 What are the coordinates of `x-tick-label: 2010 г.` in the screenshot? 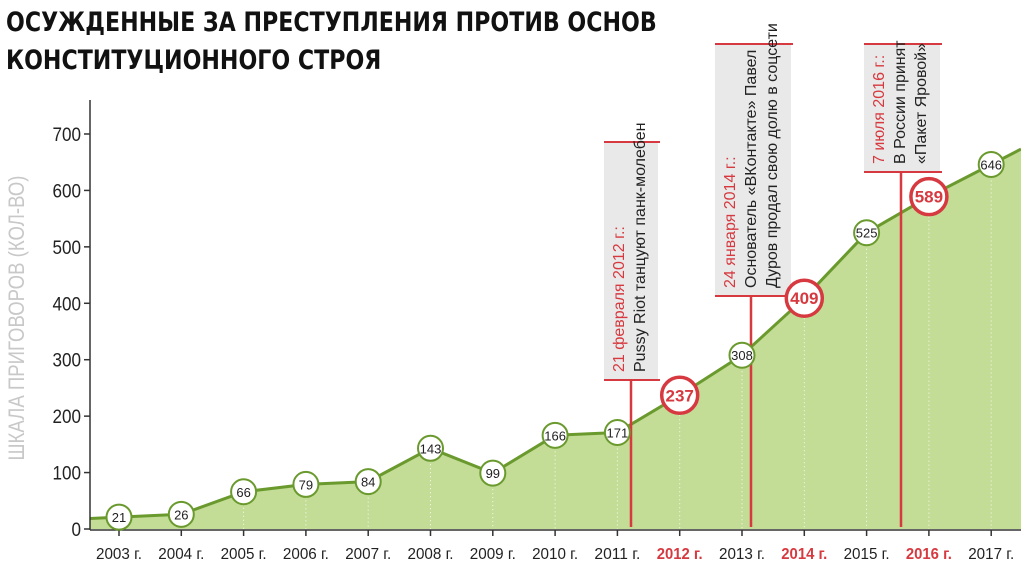 It's located at (555, 554).